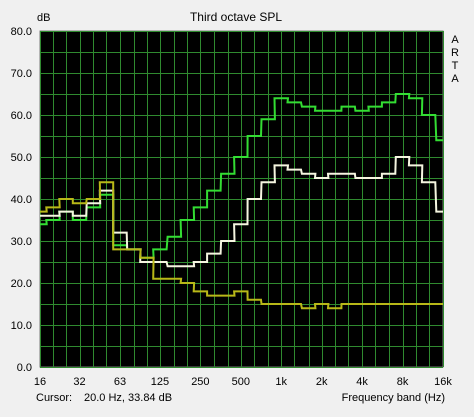 This screenshot has height=417, width=474. Describe the element at coordinates (21, 74) in the screenshot. I see `y-tick-label-7: 70.0` at that location.